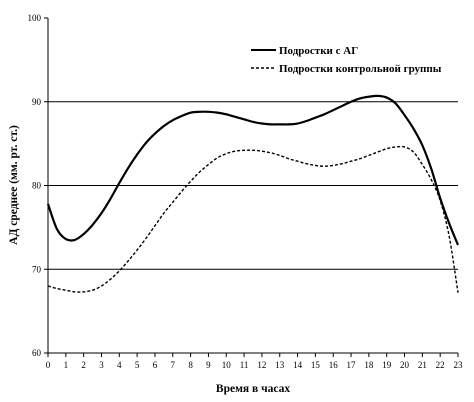 The height and width of the screenshot is (402, 474). I want to click on x-tick-label: 9, so click(208, 365).